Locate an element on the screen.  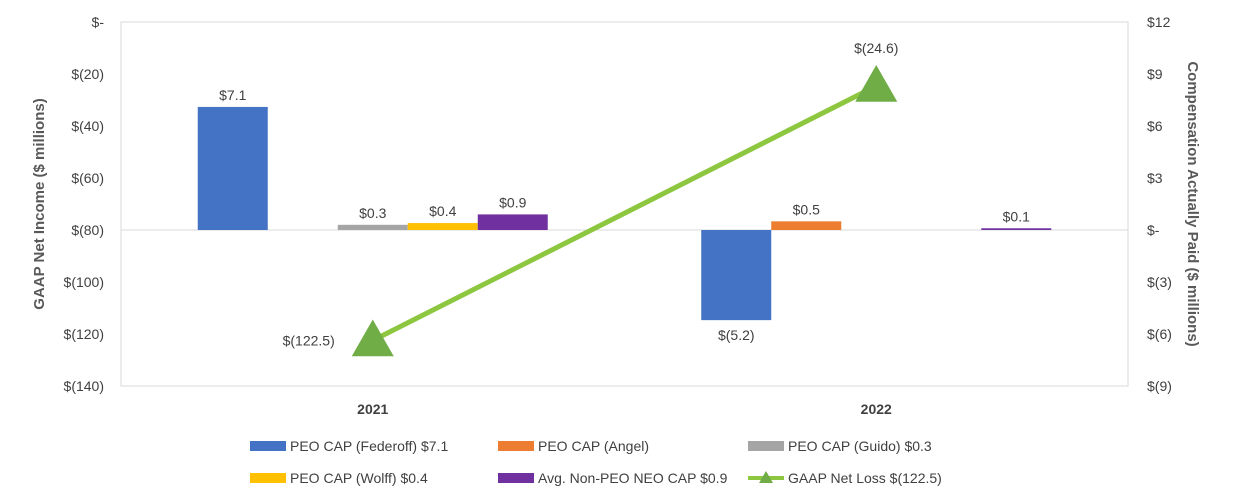
right-axis-tick-label: $(6) is located at coordinates (1159, 334).